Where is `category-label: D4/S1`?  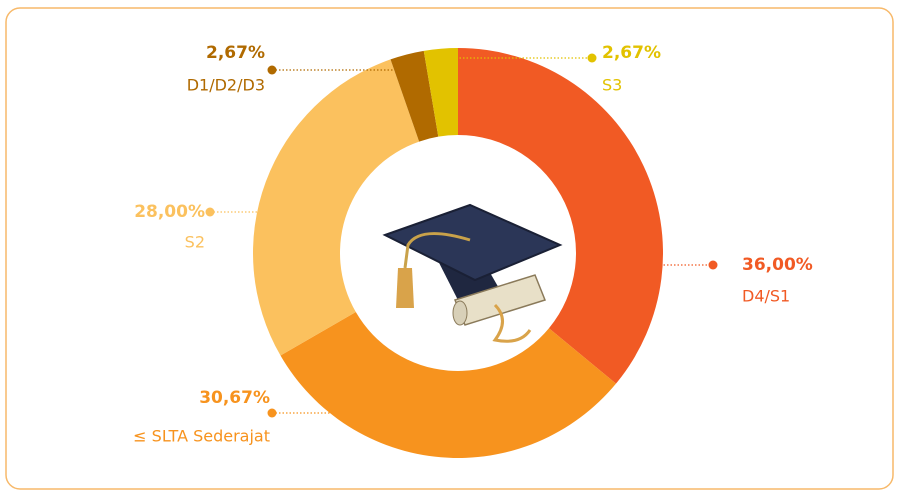
category-label: D4/S1 is located at coordinates (766, 296).